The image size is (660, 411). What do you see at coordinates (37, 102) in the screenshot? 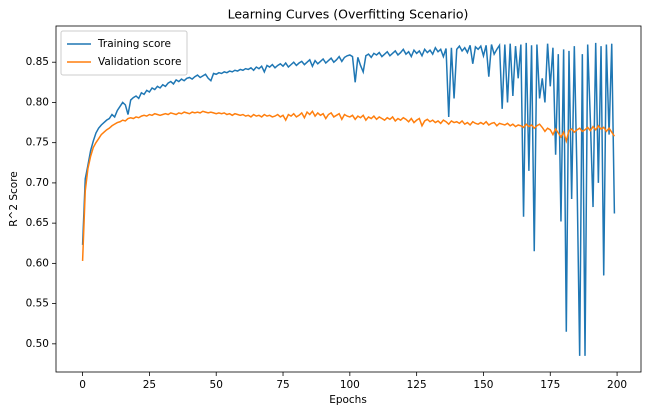
I see `y-tick-label: 0.80` at bounding box center [37, 102].